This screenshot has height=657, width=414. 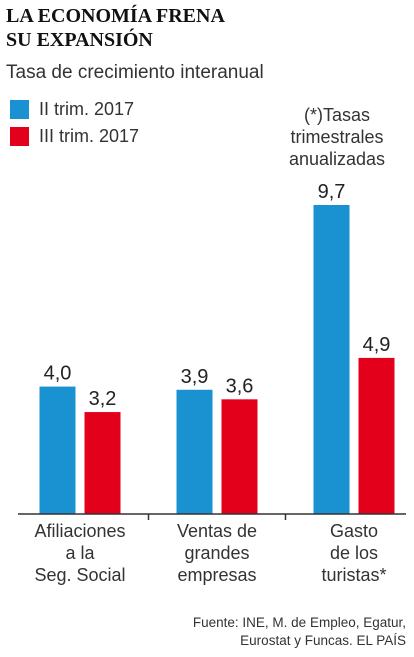 I want to click on legend-swatch-q2, so click(x=19, y=109).